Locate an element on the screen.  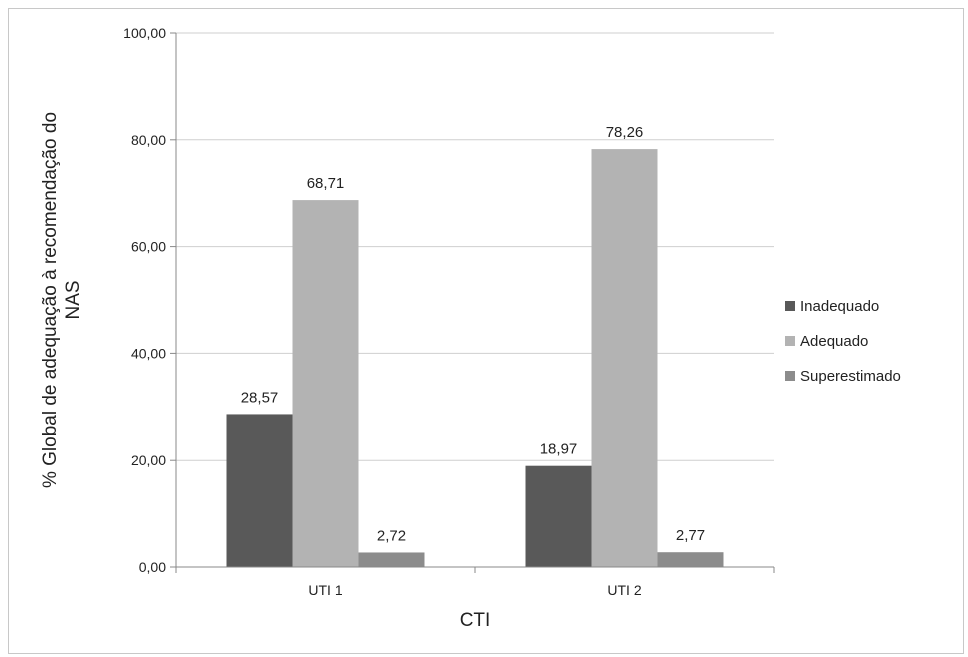
x-axis-title: CTI is located at coordinates (475, 620).